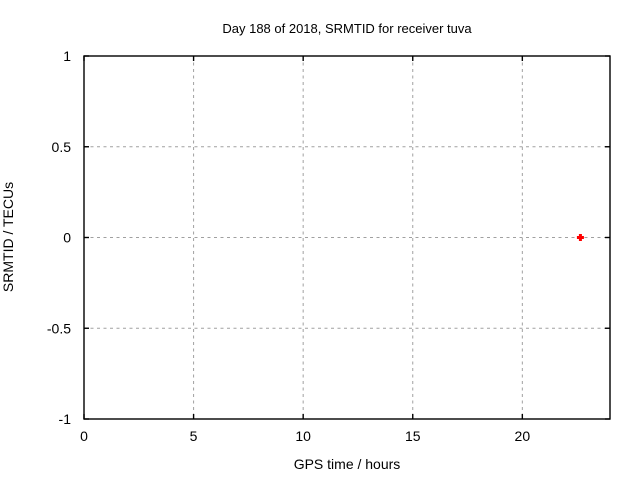  What do you see at coordinates (84, 436) in the screenshot?
I see `x-tick-label: 0` at bounding box center [84, 436].